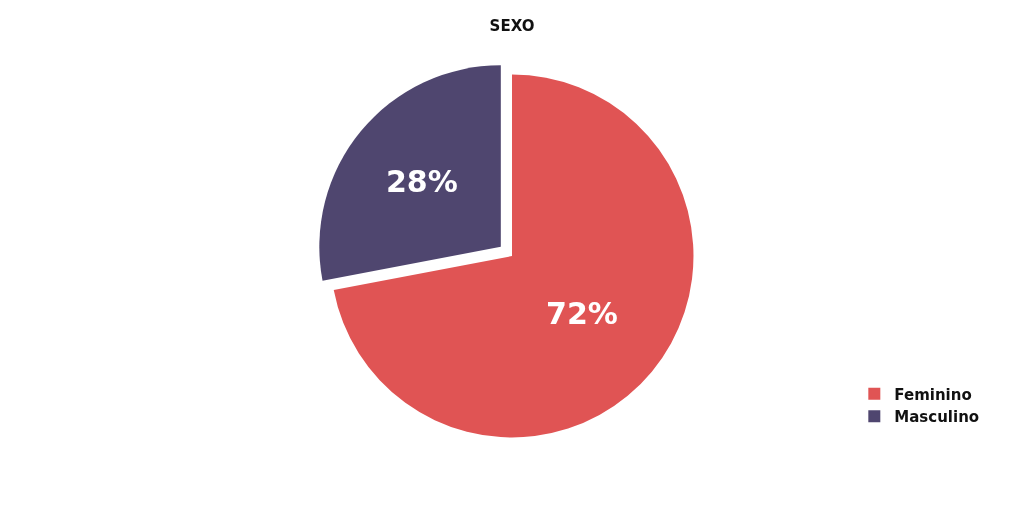 The height and width of the screenshot is (512, 1024). Describe the element at coordinates (582, 314) in the screenshot. I see `data-label: 72%` at that location.